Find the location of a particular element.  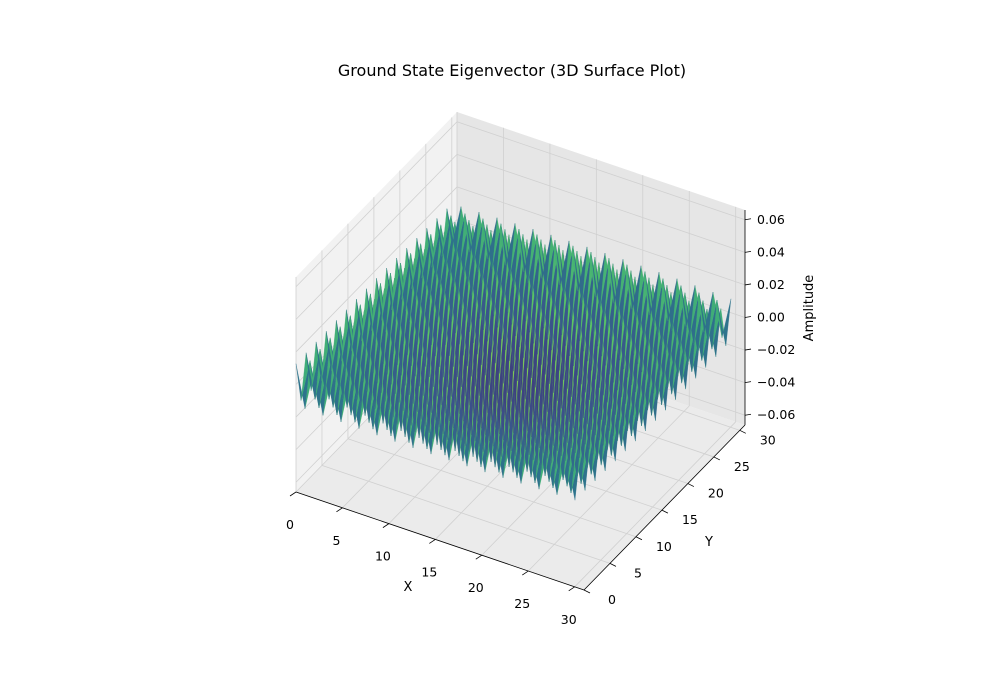

x-axis: 0 5 10 15 20 25 30 is located at coordinates (435, 559).